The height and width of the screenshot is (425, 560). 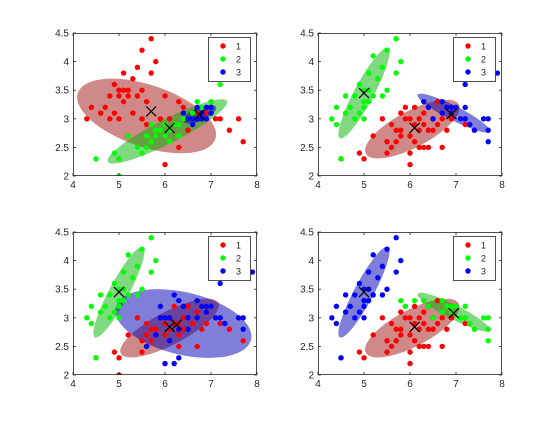 What do you see at coordinates (402, 110) in the screenshot?
I see `subplot-2: 4 5 6 7 8 2 2.5 3 3.5 4 4.5 1 2 3` at bounding box center [402, 110].